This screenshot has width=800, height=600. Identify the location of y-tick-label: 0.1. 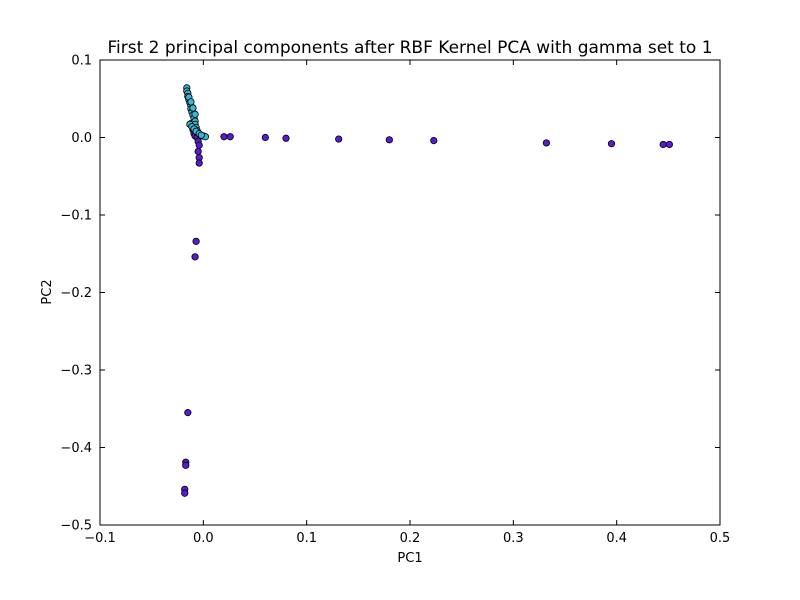
(81, 61).